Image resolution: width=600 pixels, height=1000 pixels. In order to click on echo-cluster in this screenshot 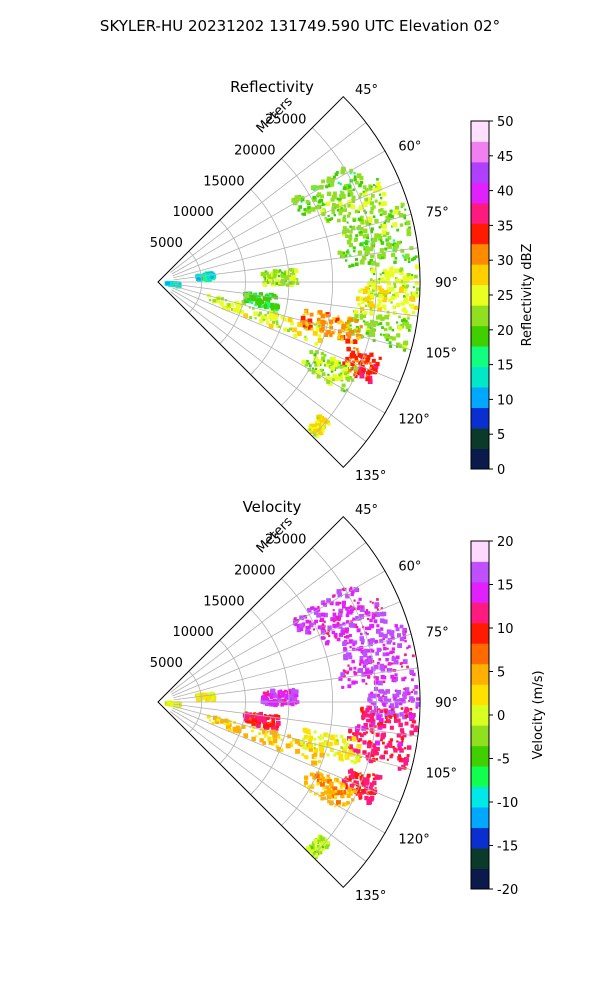, I will do `click(376, 223)`.